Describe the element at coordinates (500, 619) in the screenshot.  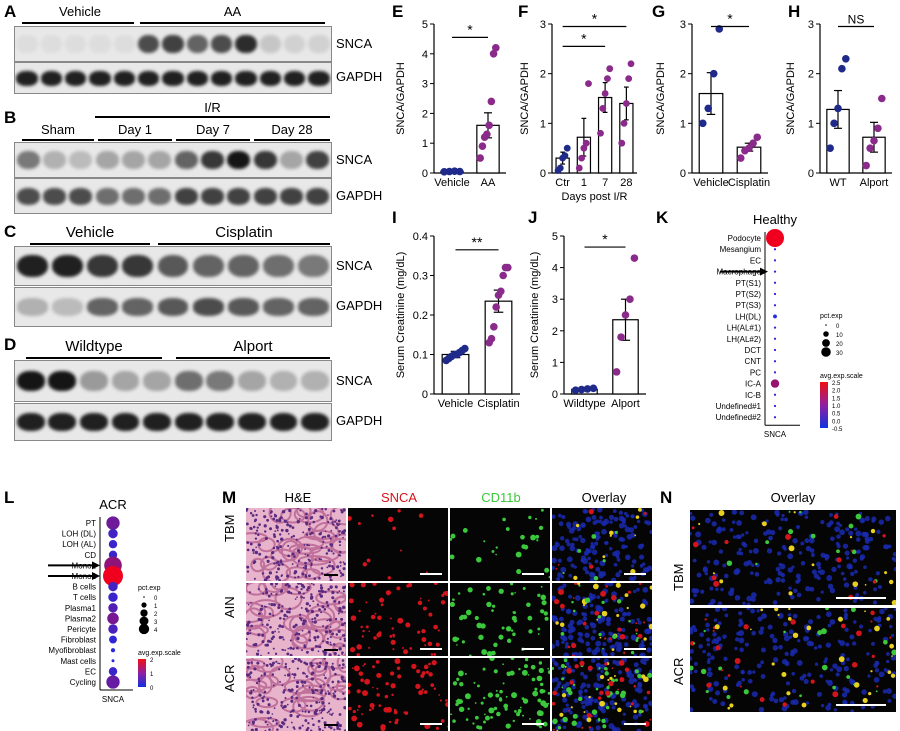
I see `micrograph-cd11b-svg` at that location.